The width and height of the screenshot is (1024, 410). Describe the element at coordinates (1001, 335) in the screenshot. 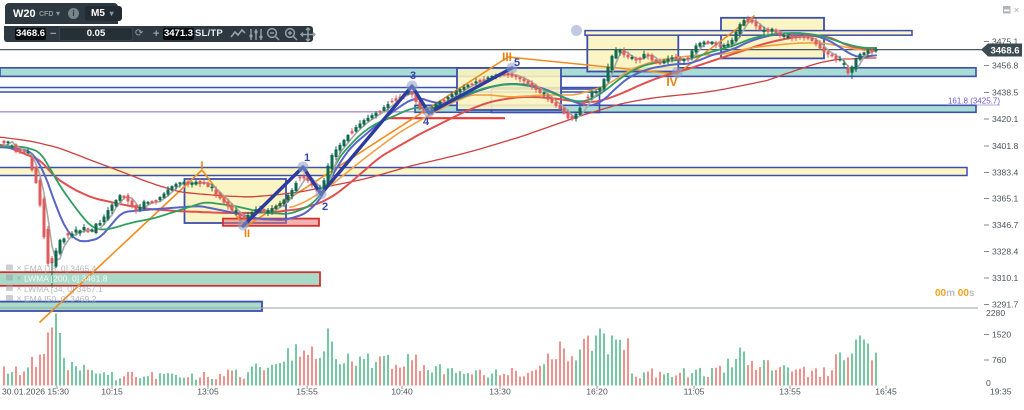

I see `svg-text: 1520` at that location.